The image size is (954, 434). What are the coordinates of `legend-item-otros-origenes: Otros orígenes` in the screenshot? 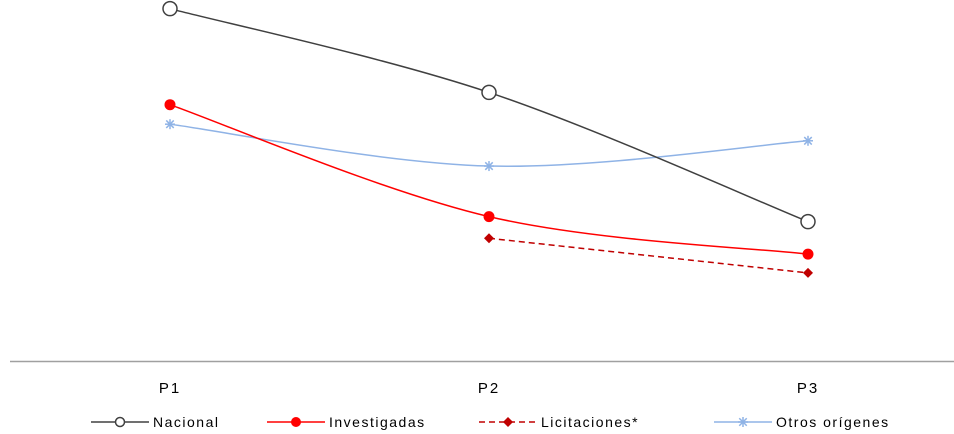 It's located at (802, 422).